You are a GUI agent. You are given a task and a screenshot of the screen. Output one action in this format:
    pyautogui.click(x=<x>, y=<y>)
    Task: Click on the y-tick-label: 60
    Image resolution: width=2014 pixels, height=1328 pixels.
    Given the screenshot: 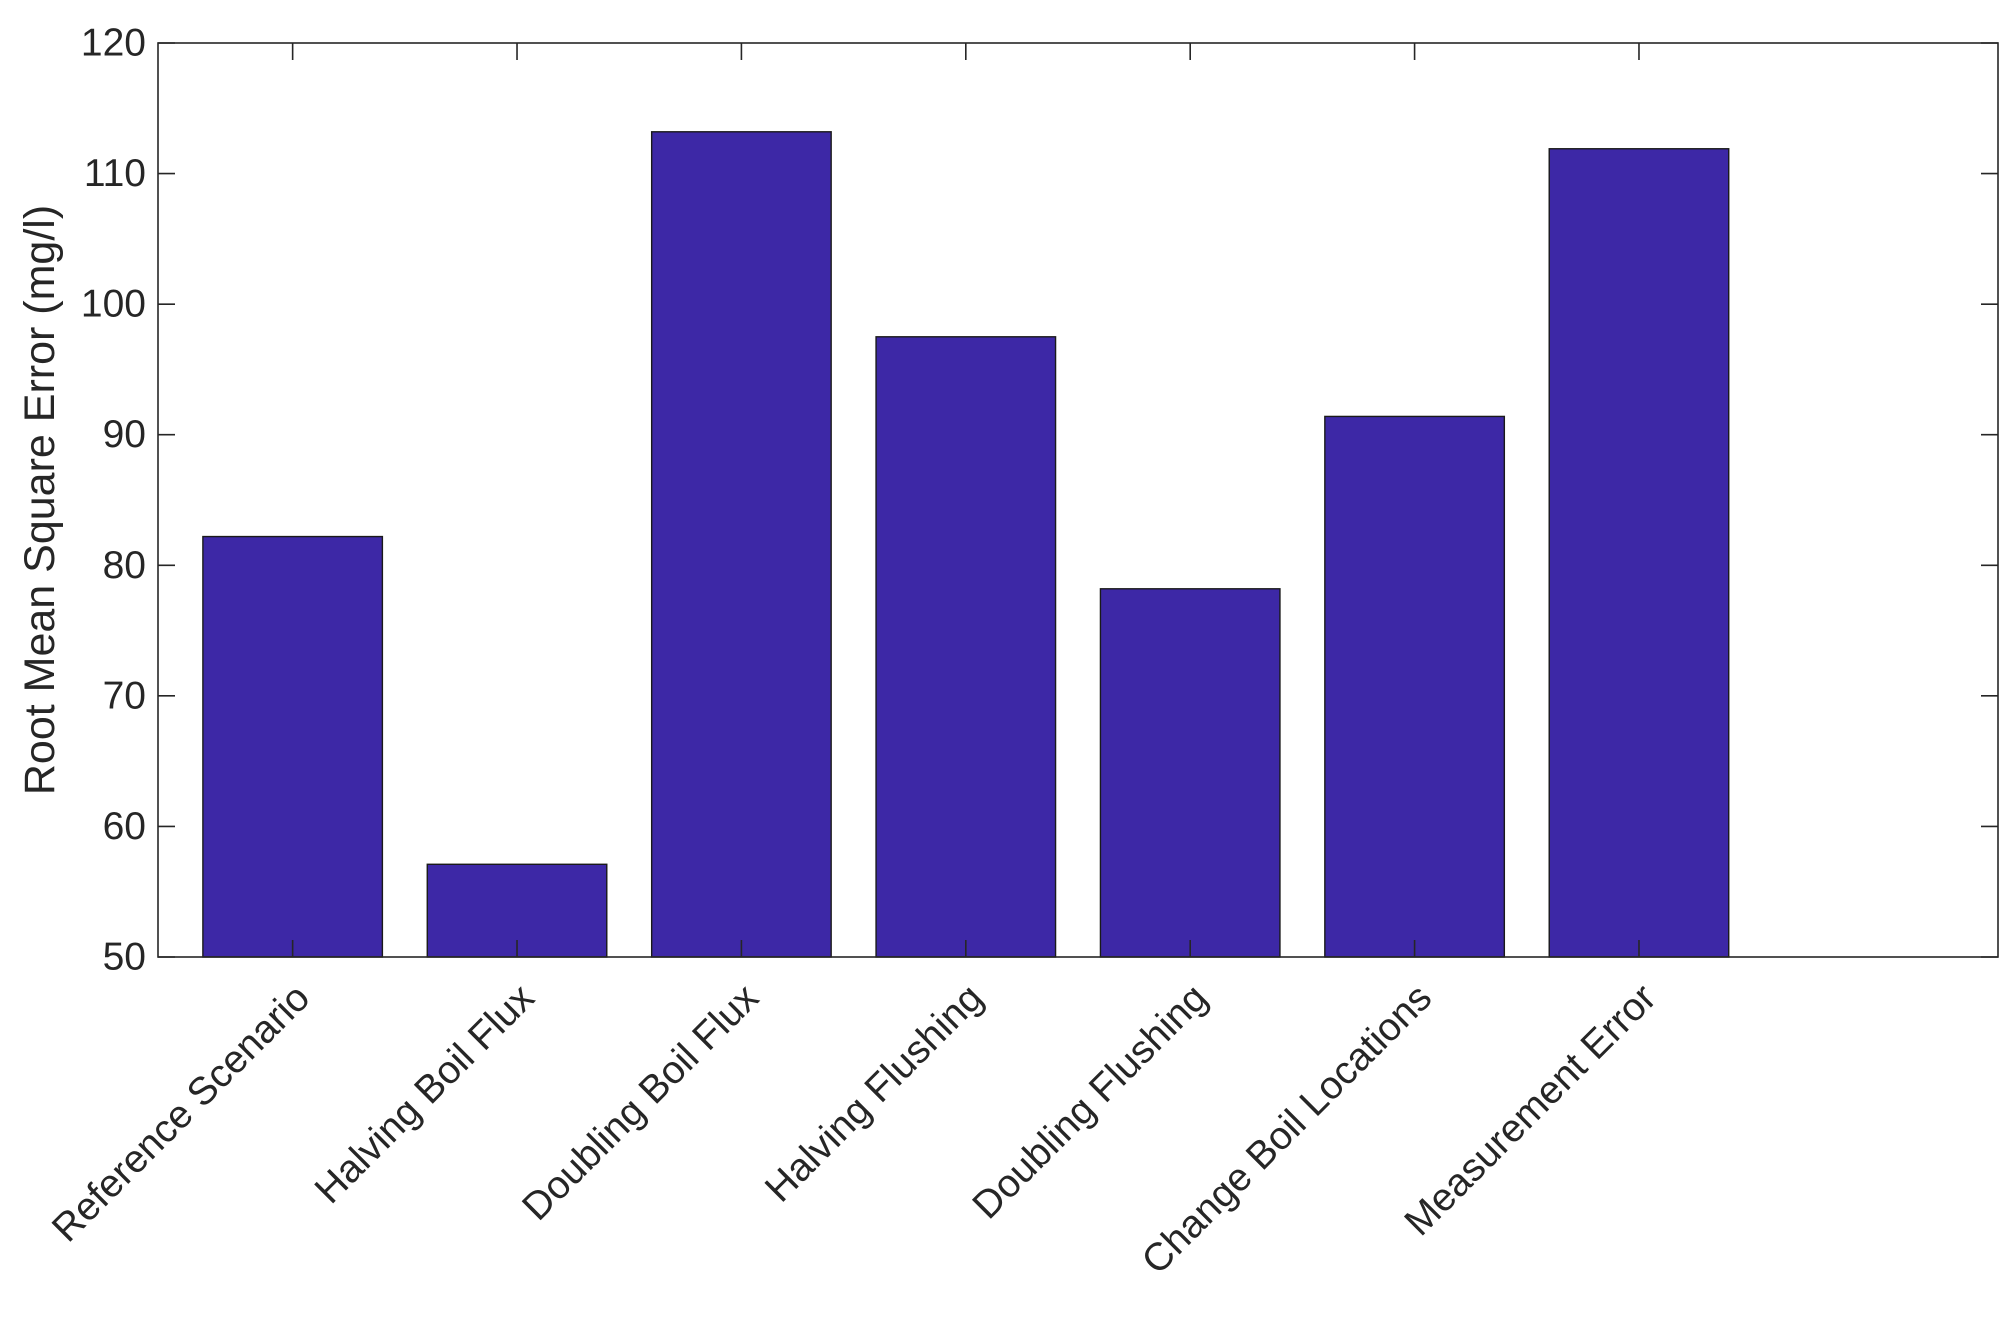 What is the action you would take?
    pyautogui.click(x=124, y=826)
    